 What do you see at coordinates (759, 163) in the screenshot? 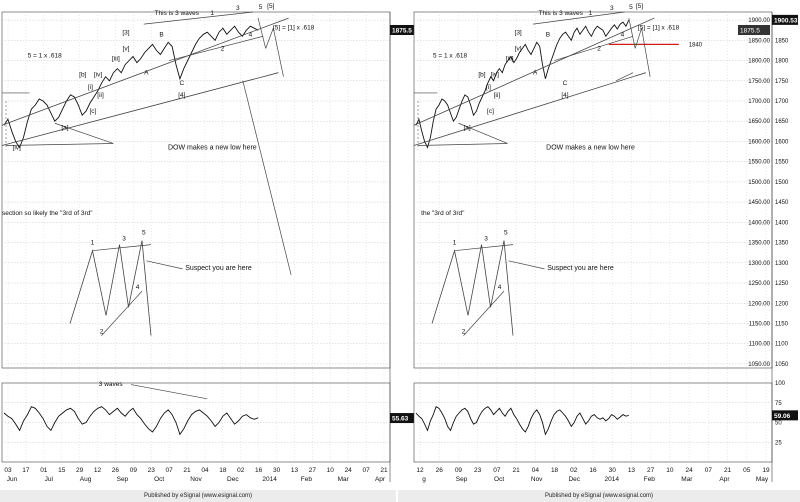
I see `y-tick-label: 1550.00` at bounding box center [759, 163].